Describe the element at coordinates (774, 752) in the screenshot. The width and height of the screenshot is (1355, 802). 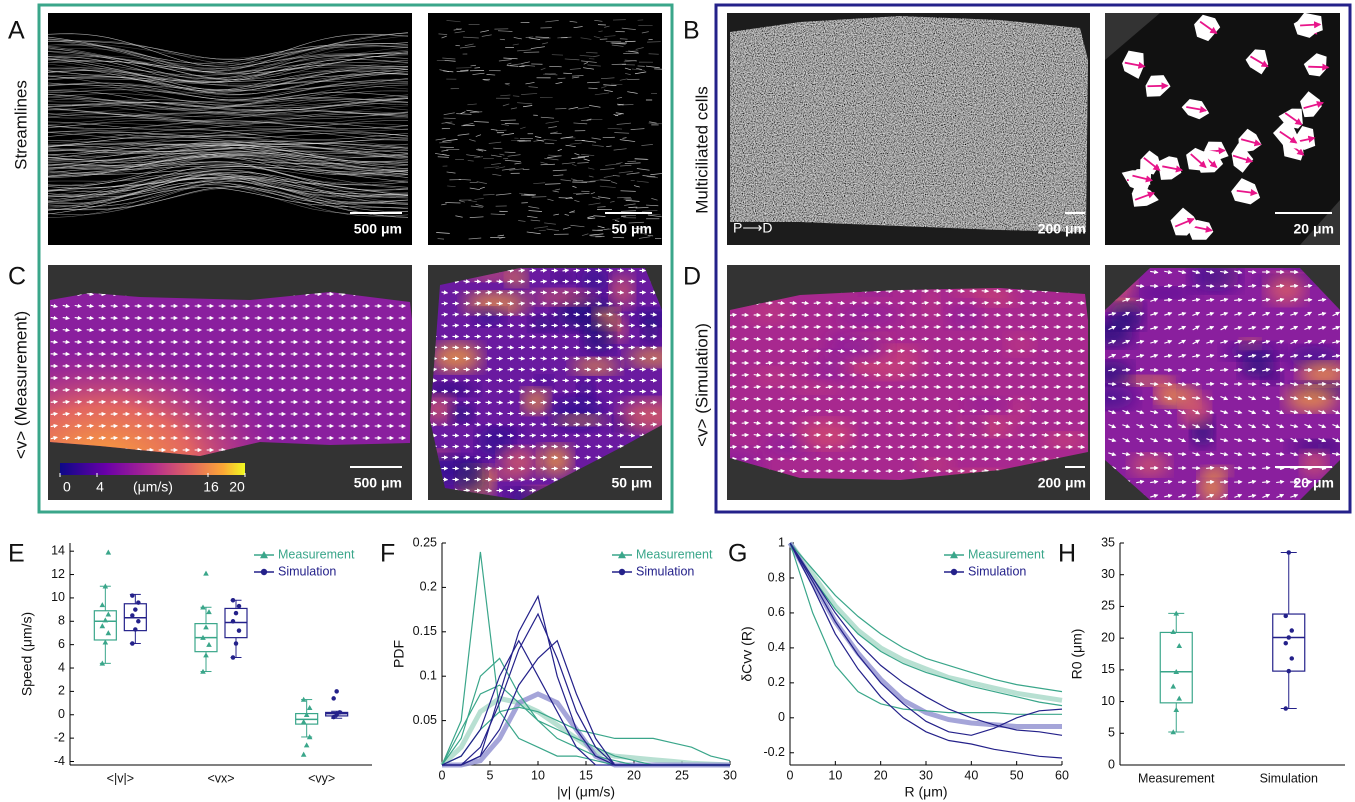
I see `y-tick-label: -0.2` at that location.